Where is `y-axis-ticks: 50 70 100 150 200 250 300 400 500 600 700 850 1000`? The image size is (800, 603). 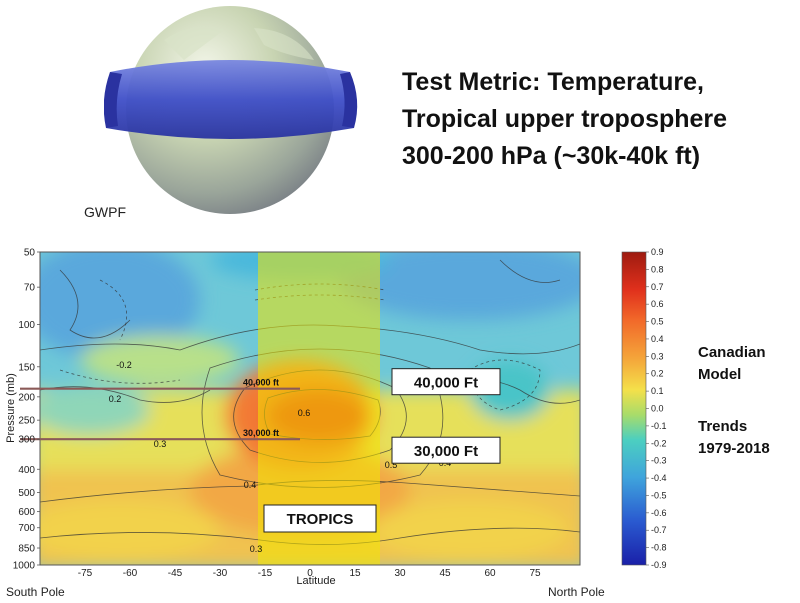
y-axis-ticks: 50 70 100 150 200 250 300 400 500 600 700 850 1000 is located at coordinates (26, 410).